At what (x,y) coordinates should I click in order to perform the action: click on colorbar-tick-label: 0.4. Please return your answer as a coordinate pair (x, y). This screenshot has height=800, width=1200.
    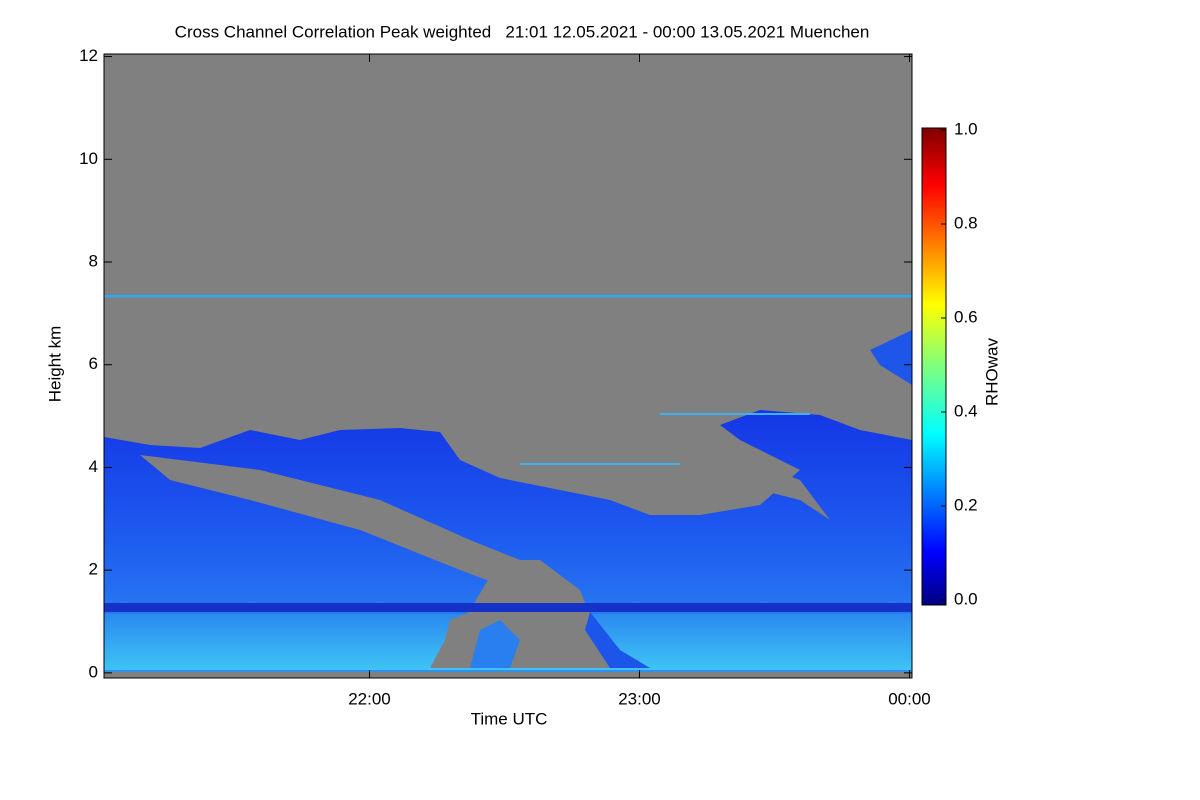
    Looking at the image, I should click on (966, 410).